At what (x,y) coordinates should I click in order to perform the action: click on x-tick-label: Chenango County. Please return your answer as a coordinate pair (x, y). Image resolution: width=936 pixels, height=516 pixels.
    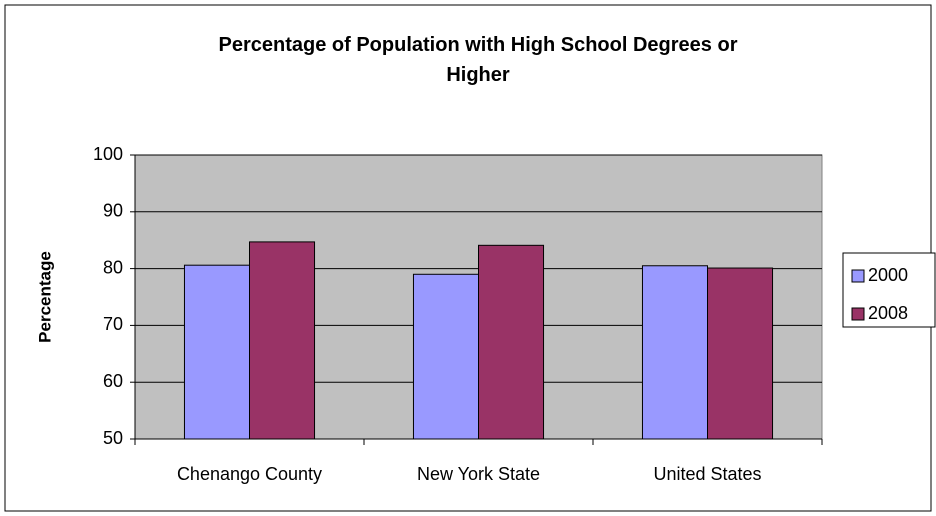
    Looking at the image, I should click on (249, 474).